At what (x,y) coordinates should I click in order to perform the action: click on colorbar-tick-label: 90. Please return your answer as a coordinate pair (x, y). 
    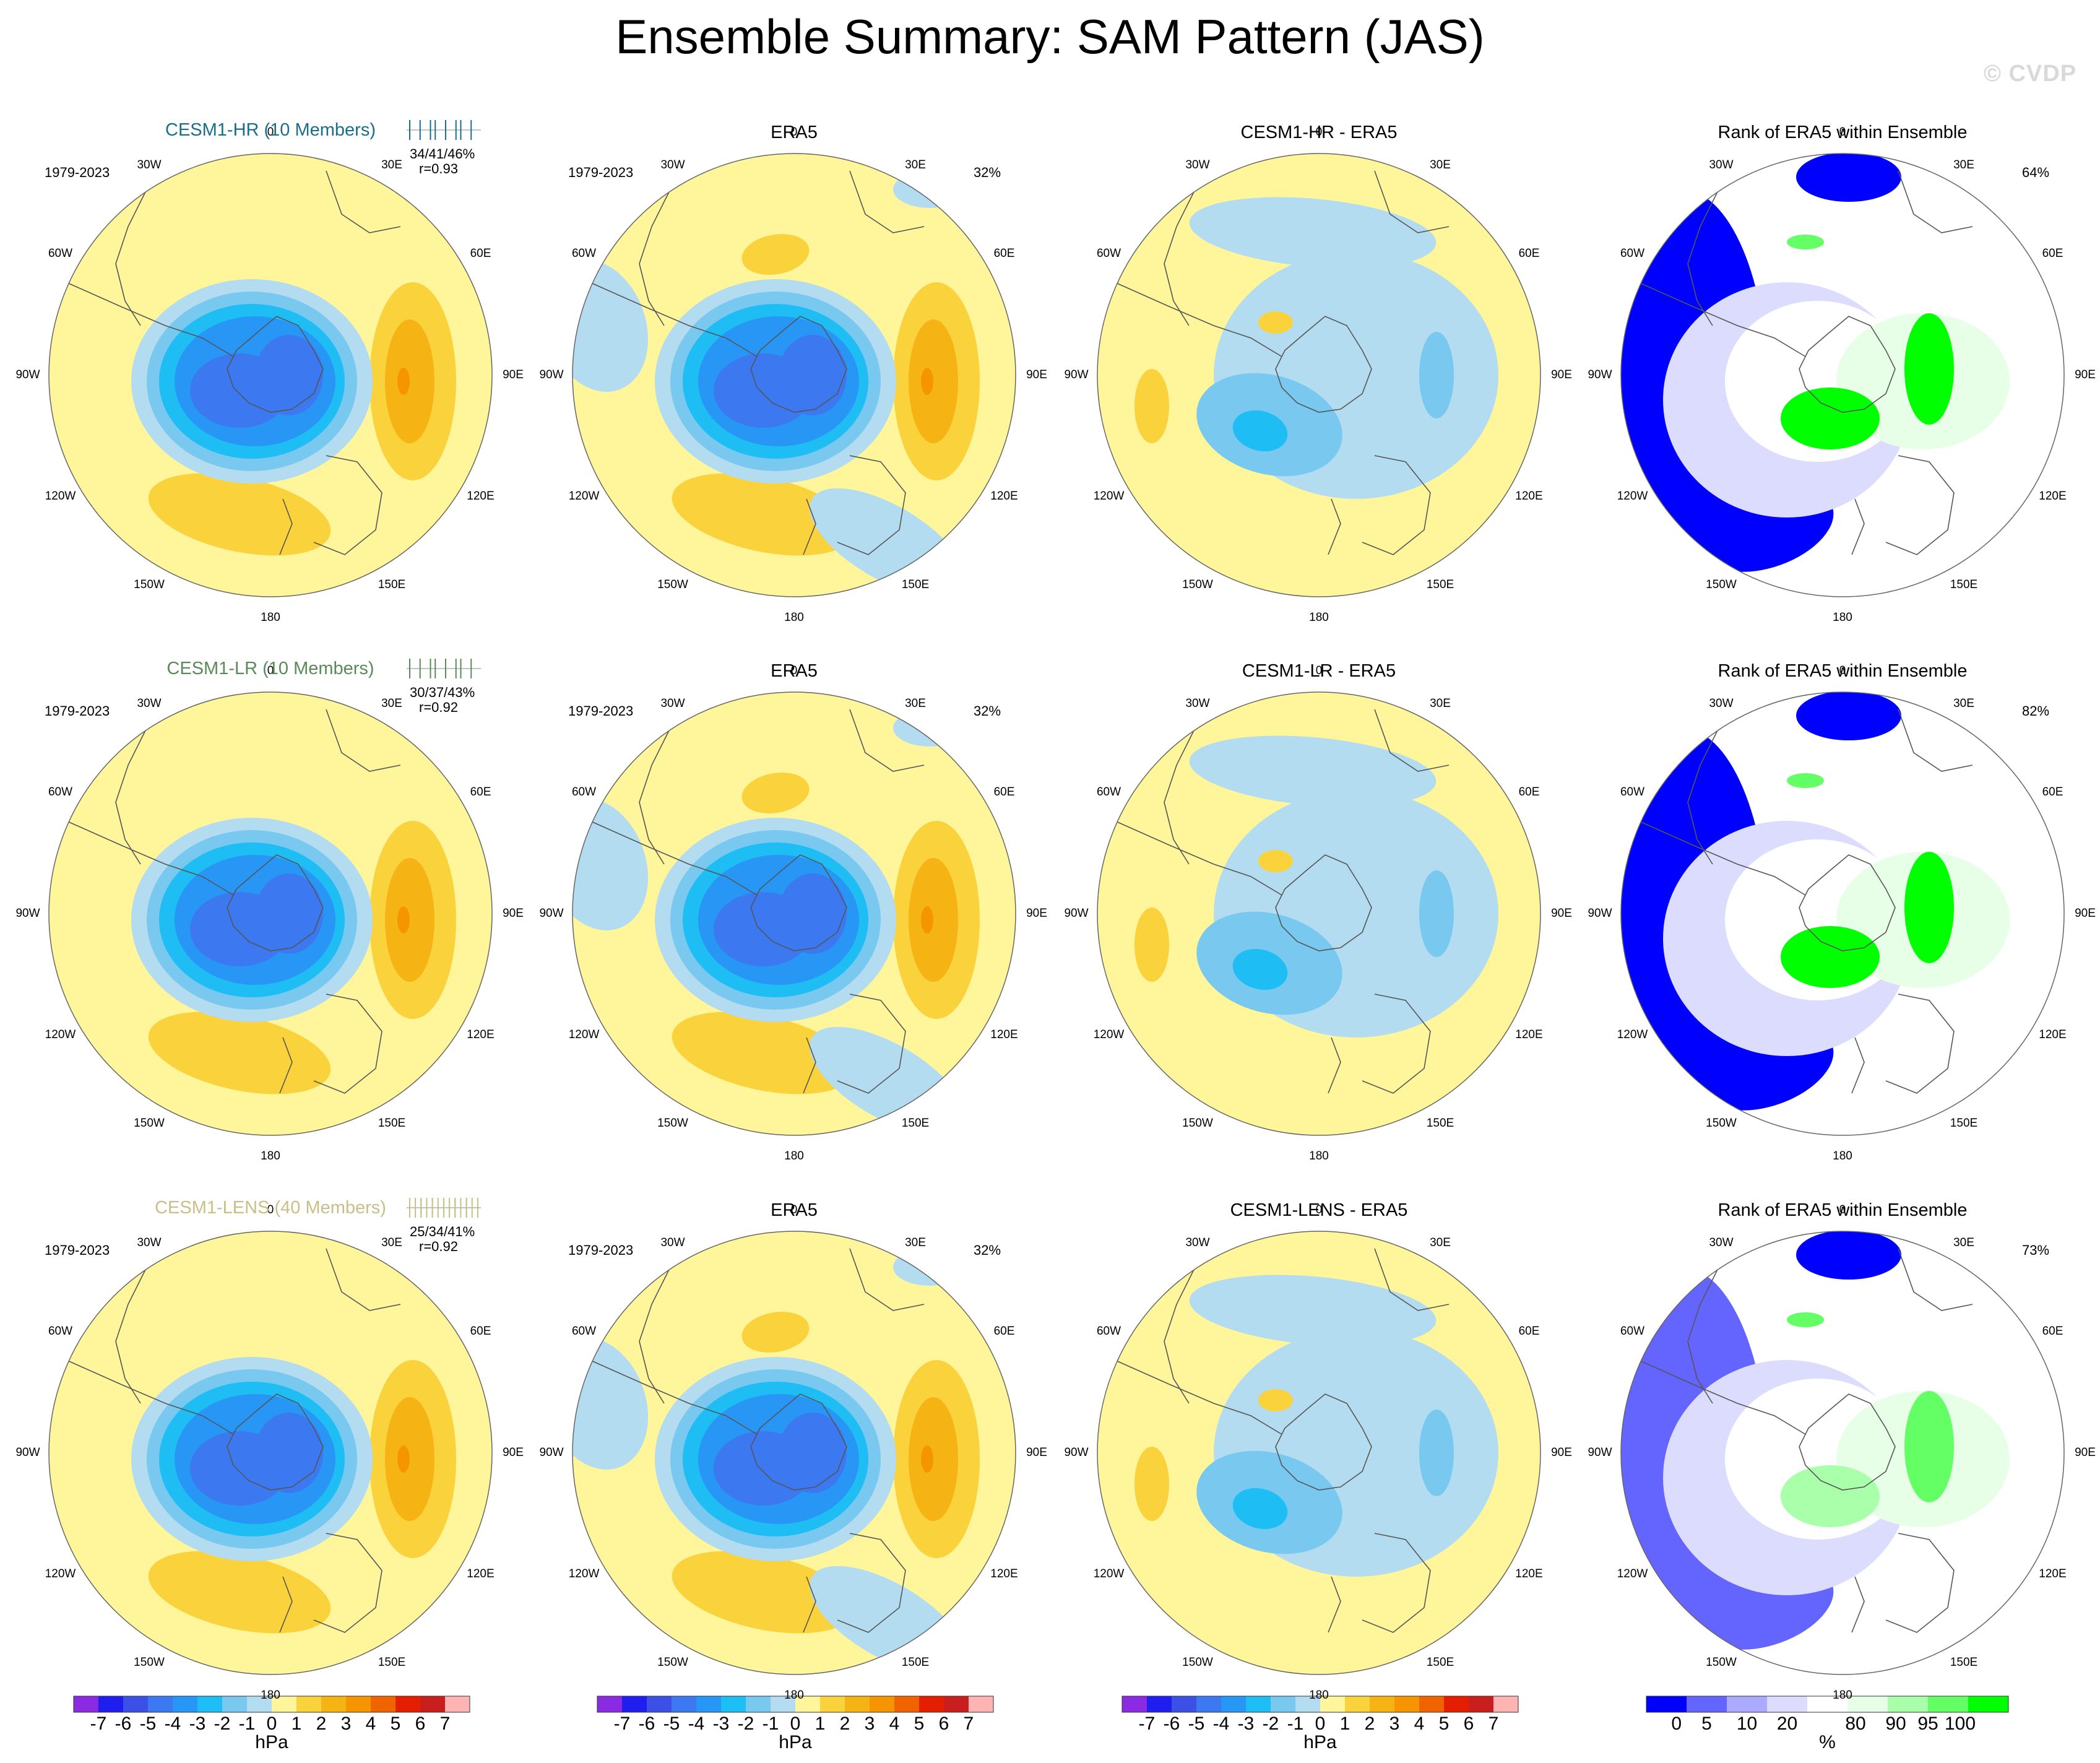
    Looking at the image, I should click on (1895, 1723).